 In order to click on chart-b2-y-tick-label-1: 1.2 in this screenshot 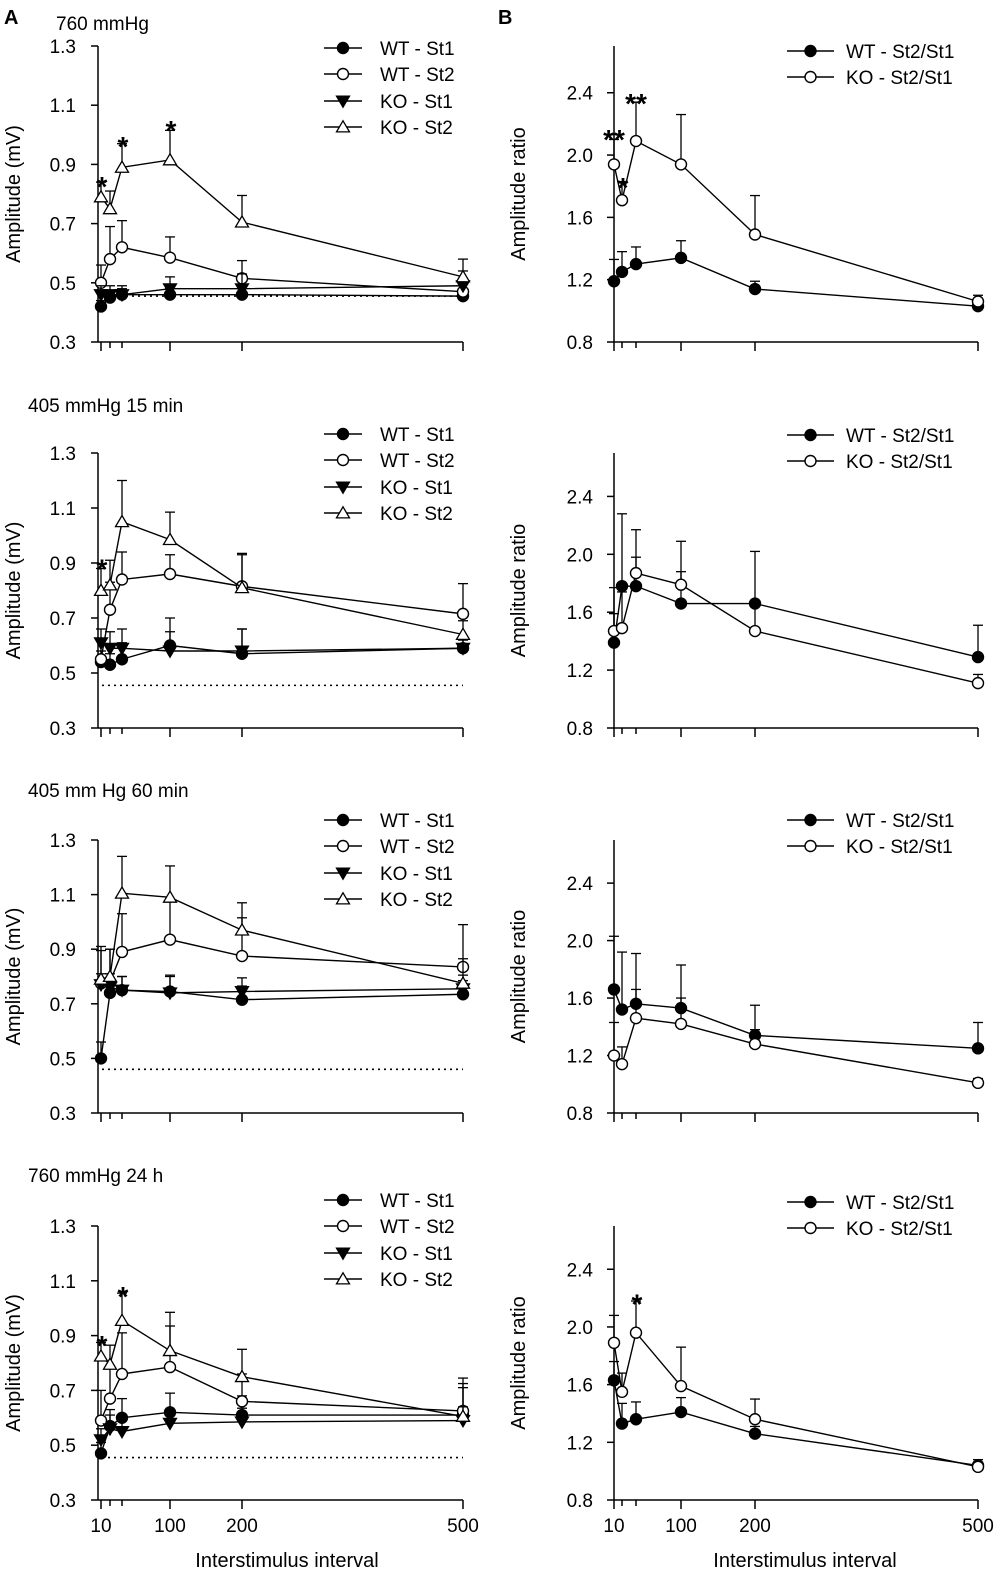, I will do `click(580, 671)`.